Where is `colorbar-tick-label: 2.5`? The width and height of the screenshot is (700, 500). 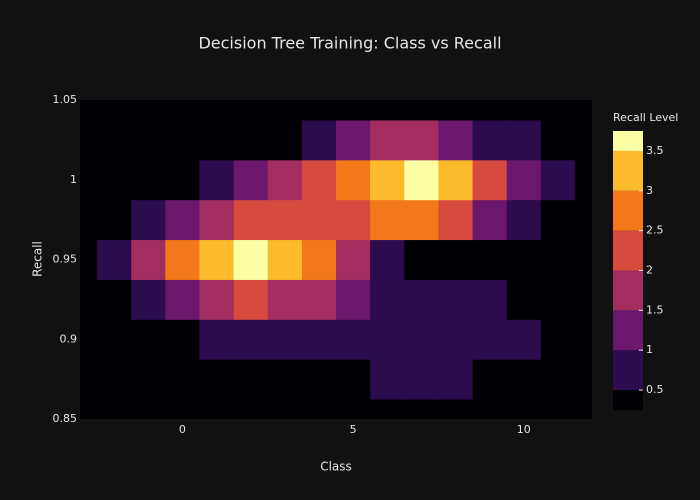 colorbar-tick-label: 2.5 is located at coordinates (655, 230).